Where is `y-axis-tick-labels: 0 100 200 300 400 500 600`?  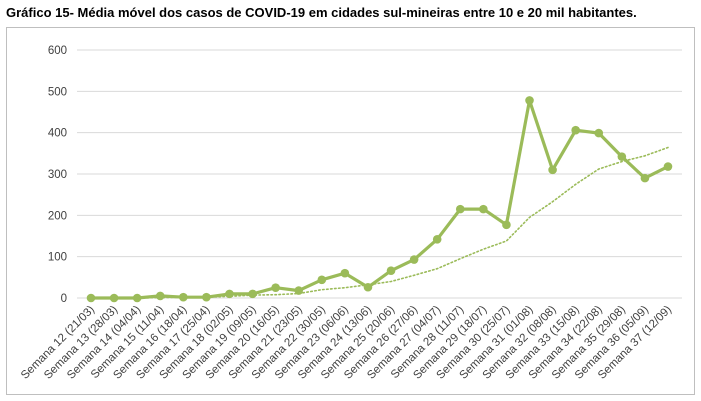
y-axis-tick-labels: 0 100 200 300 400 500 600 is located at coordinates (57, 175).